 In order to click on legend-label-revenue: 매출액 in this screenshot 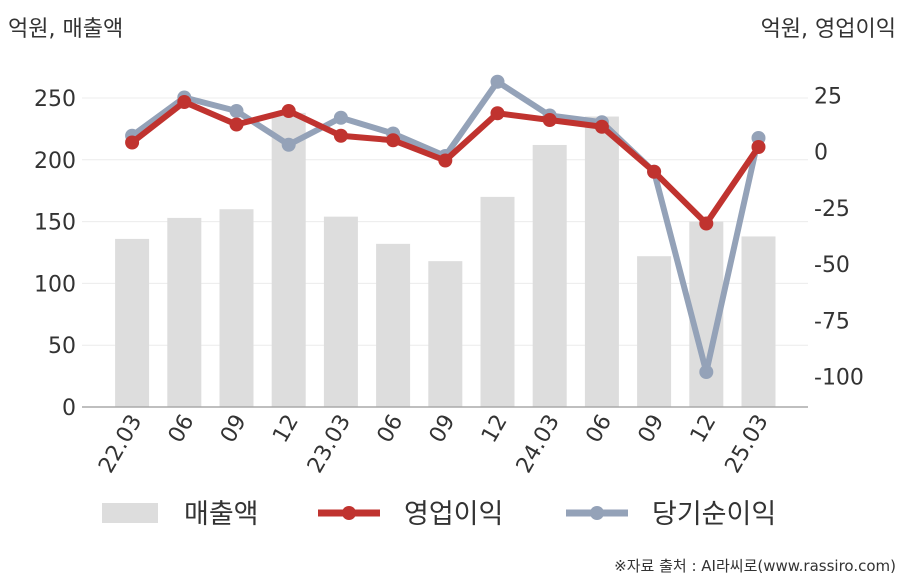, I will do `click(221, 514)`.